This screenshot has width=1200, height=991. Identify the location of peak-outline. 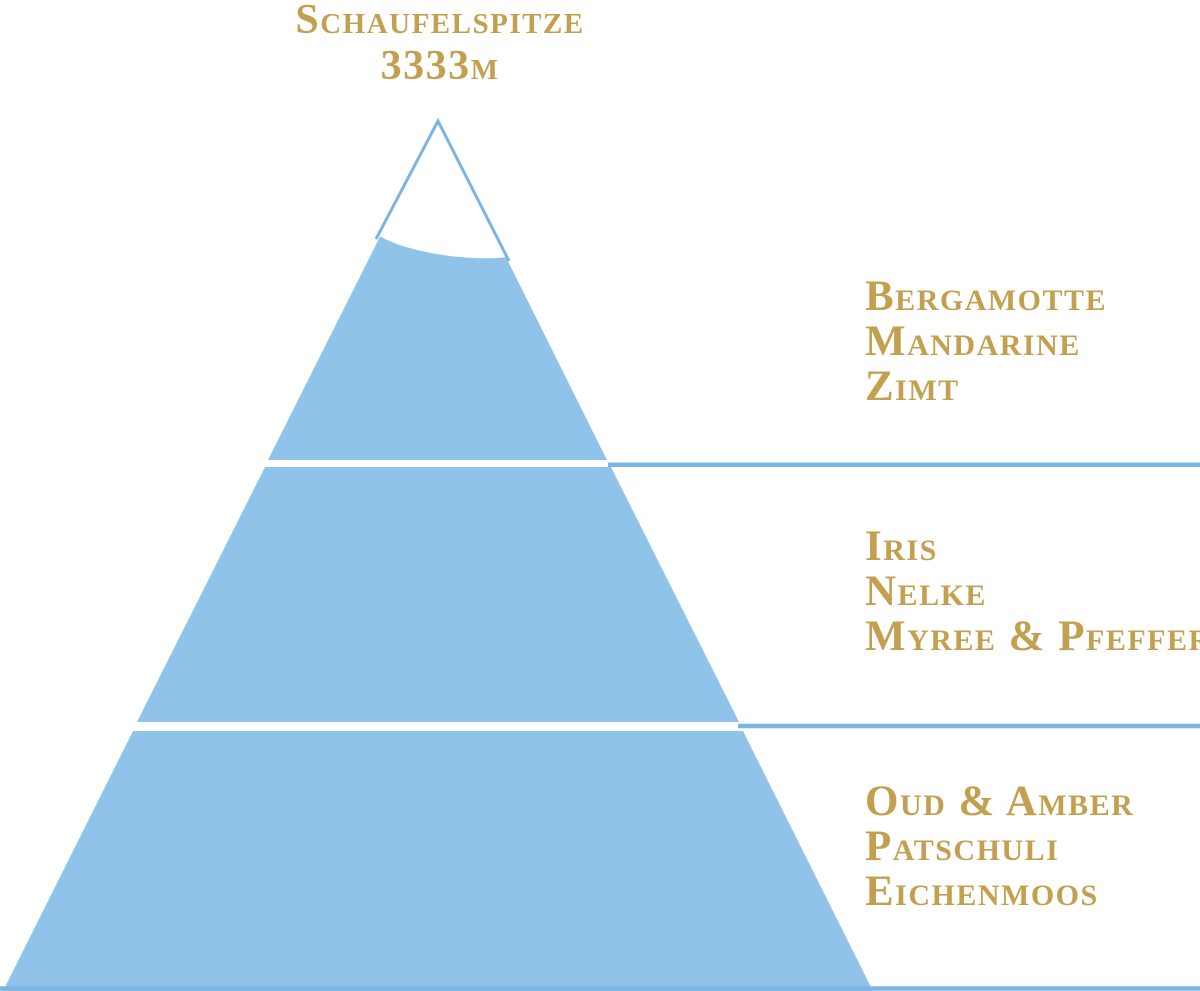
(442, 189).